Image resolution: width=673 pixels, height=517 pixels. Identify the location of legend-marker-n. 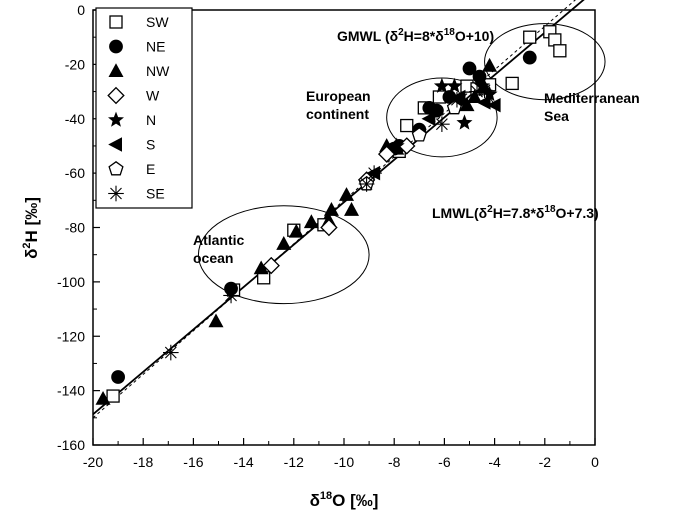
(116, 119).